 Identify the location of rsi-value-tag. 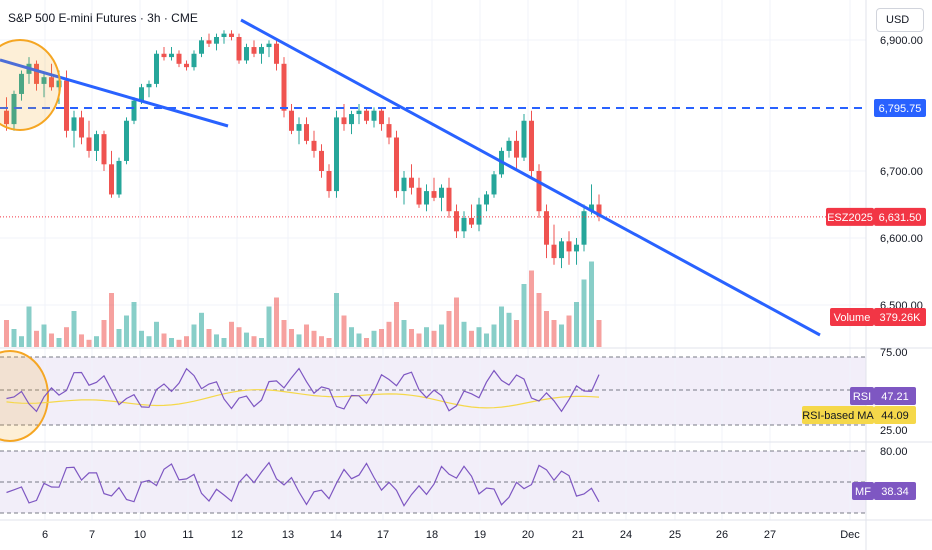
(895, 396).